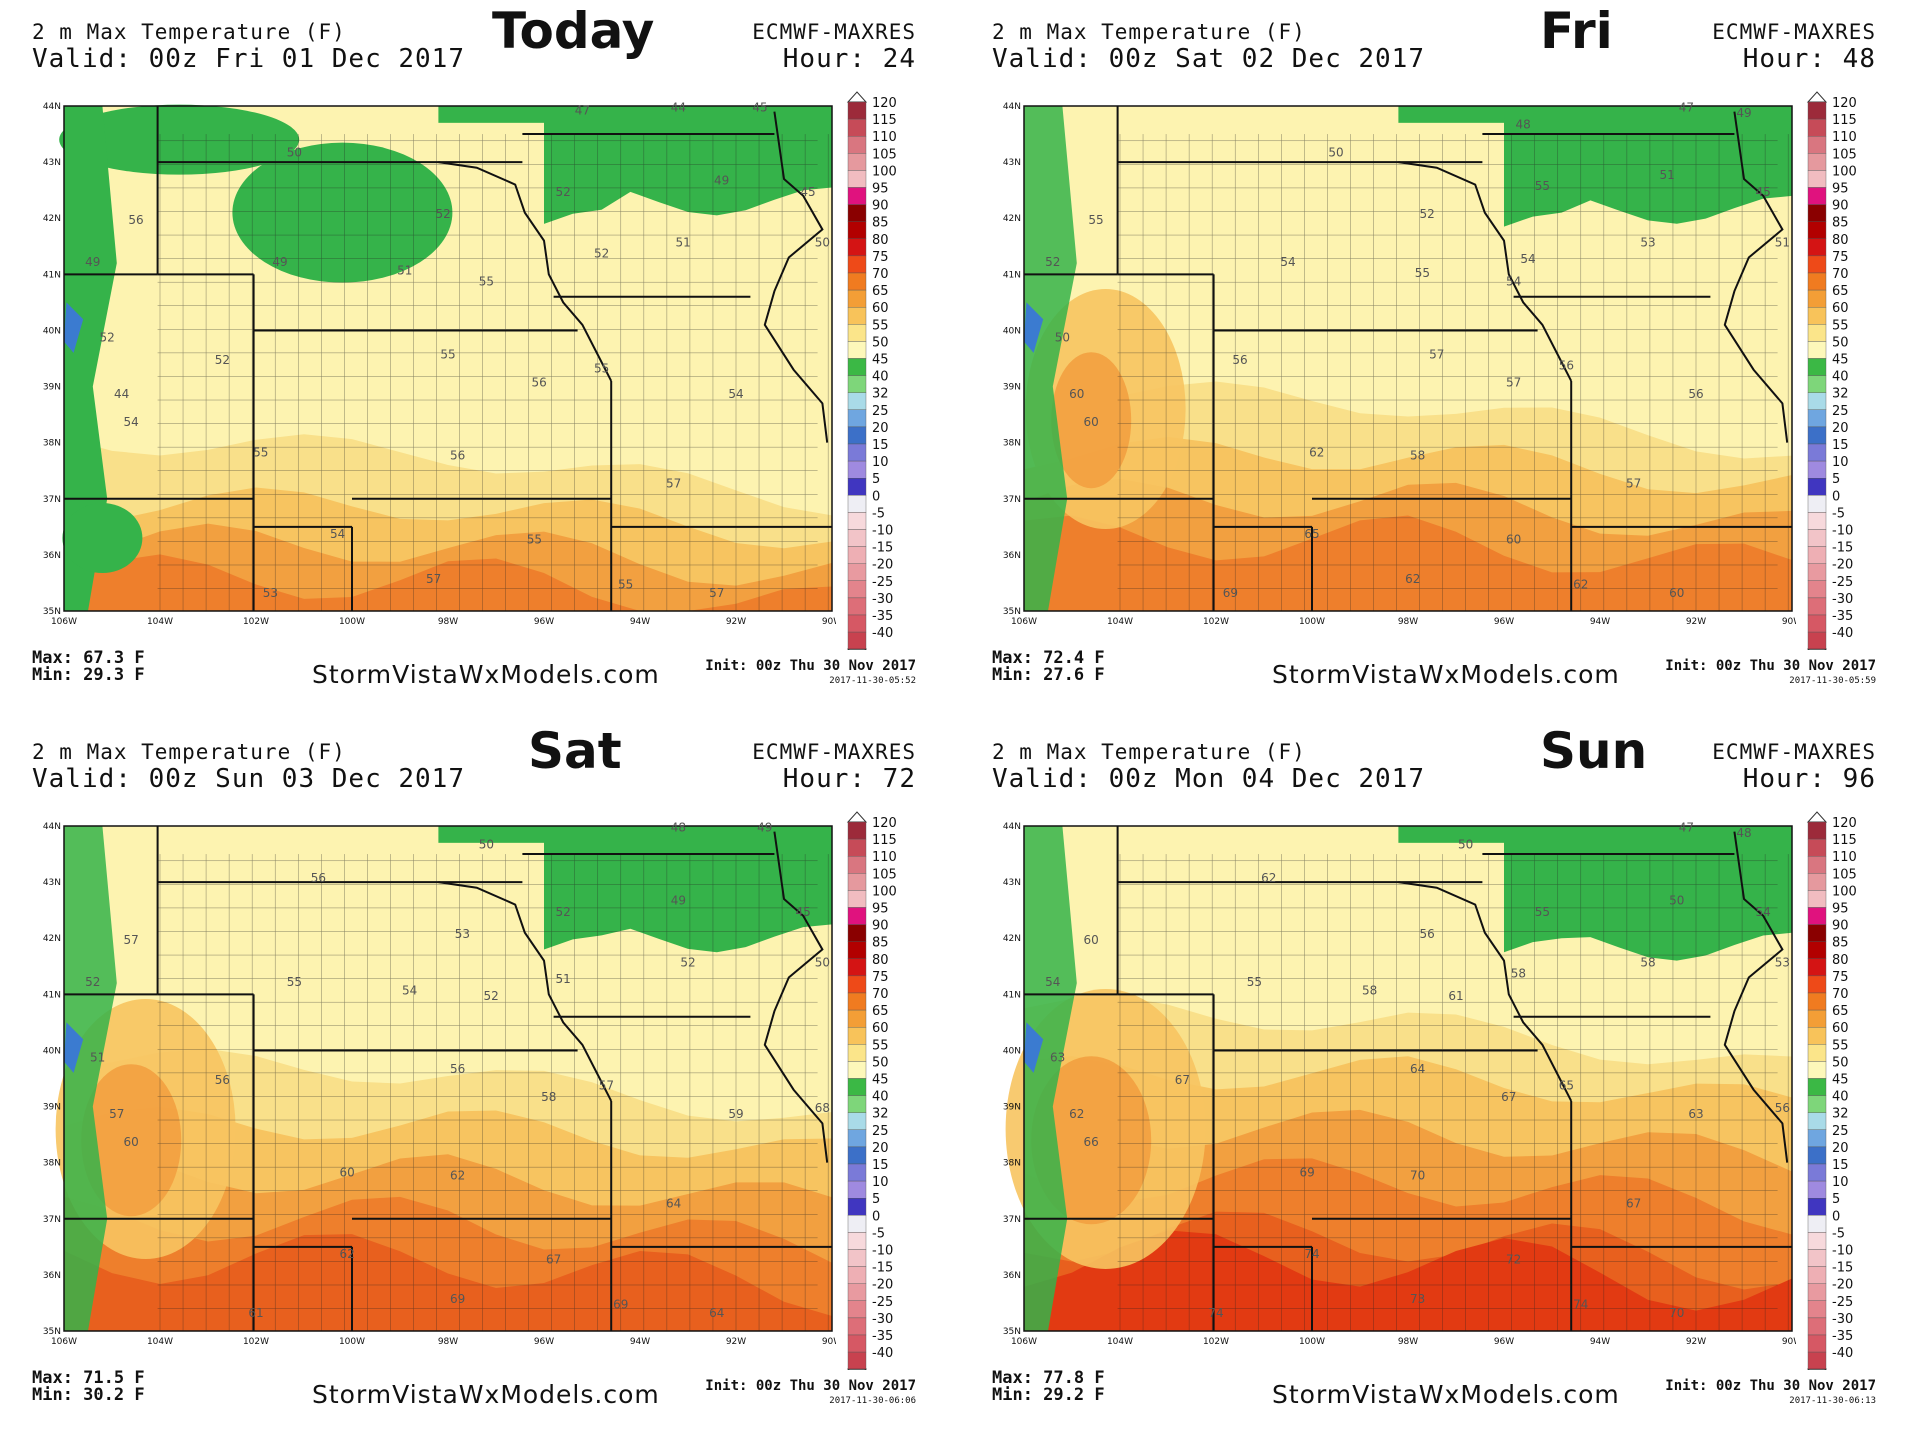 The height and width of the screenshot is (1440, 1920). What do you see at coordinates (544, 621) in the screenshot?
I see `lon-tick-label: 96W` at bounding box center [544, 621].